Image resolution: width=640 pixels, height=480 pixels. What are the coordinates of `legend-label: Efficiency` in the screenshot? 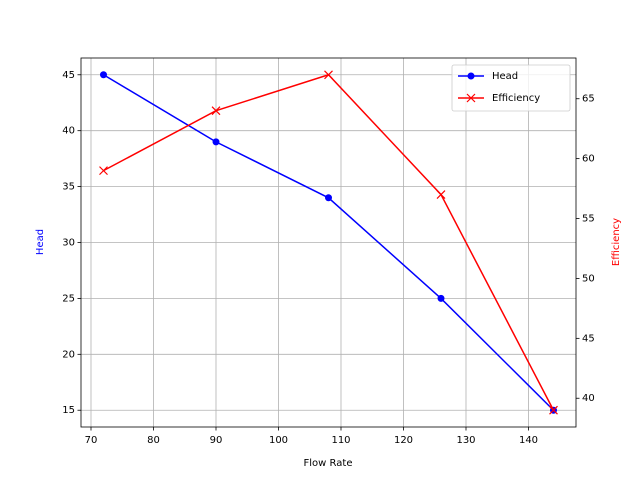 It's located at (516, 98).